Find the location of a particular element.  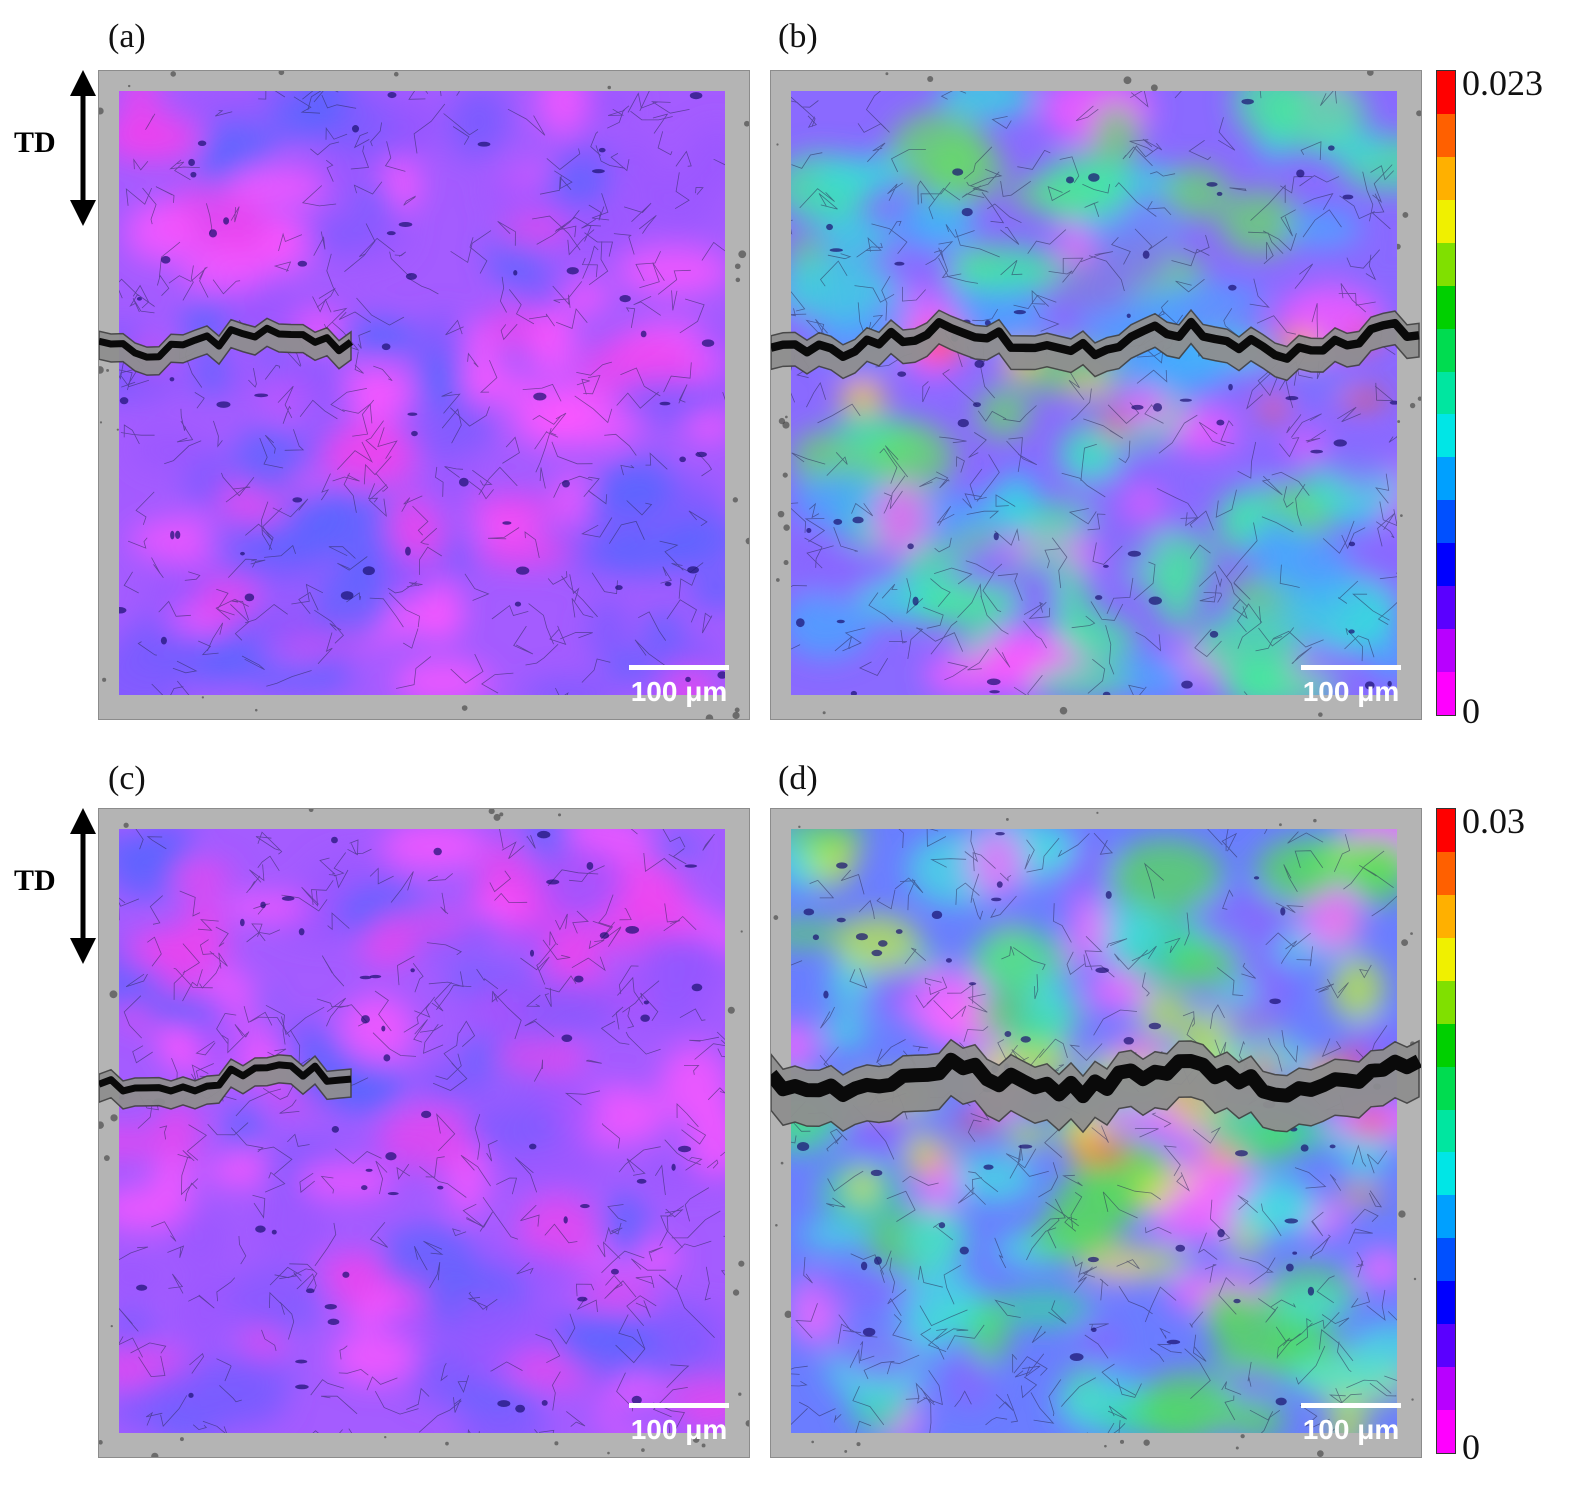

colorbar-bottom is located at coordinates (1446, 1131).